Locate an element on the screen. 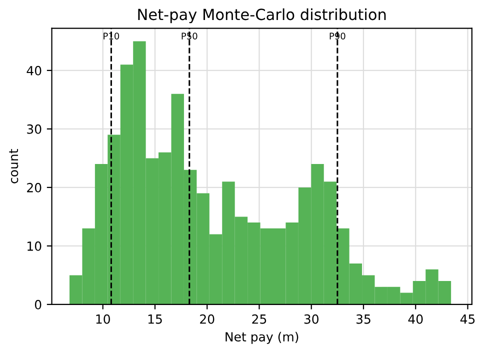  chart-title: Net-pay Monte-Carlo distribution is located at coordinates (262, 16).